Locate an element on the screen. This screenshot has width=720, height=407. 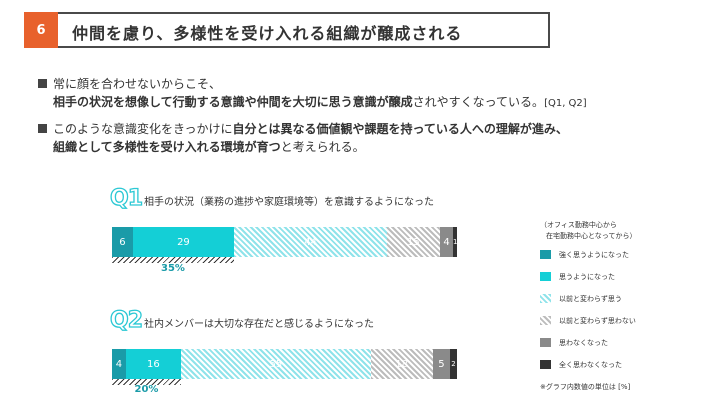
bar-segment-disagree: 5 is located at coordinates (441, 364).